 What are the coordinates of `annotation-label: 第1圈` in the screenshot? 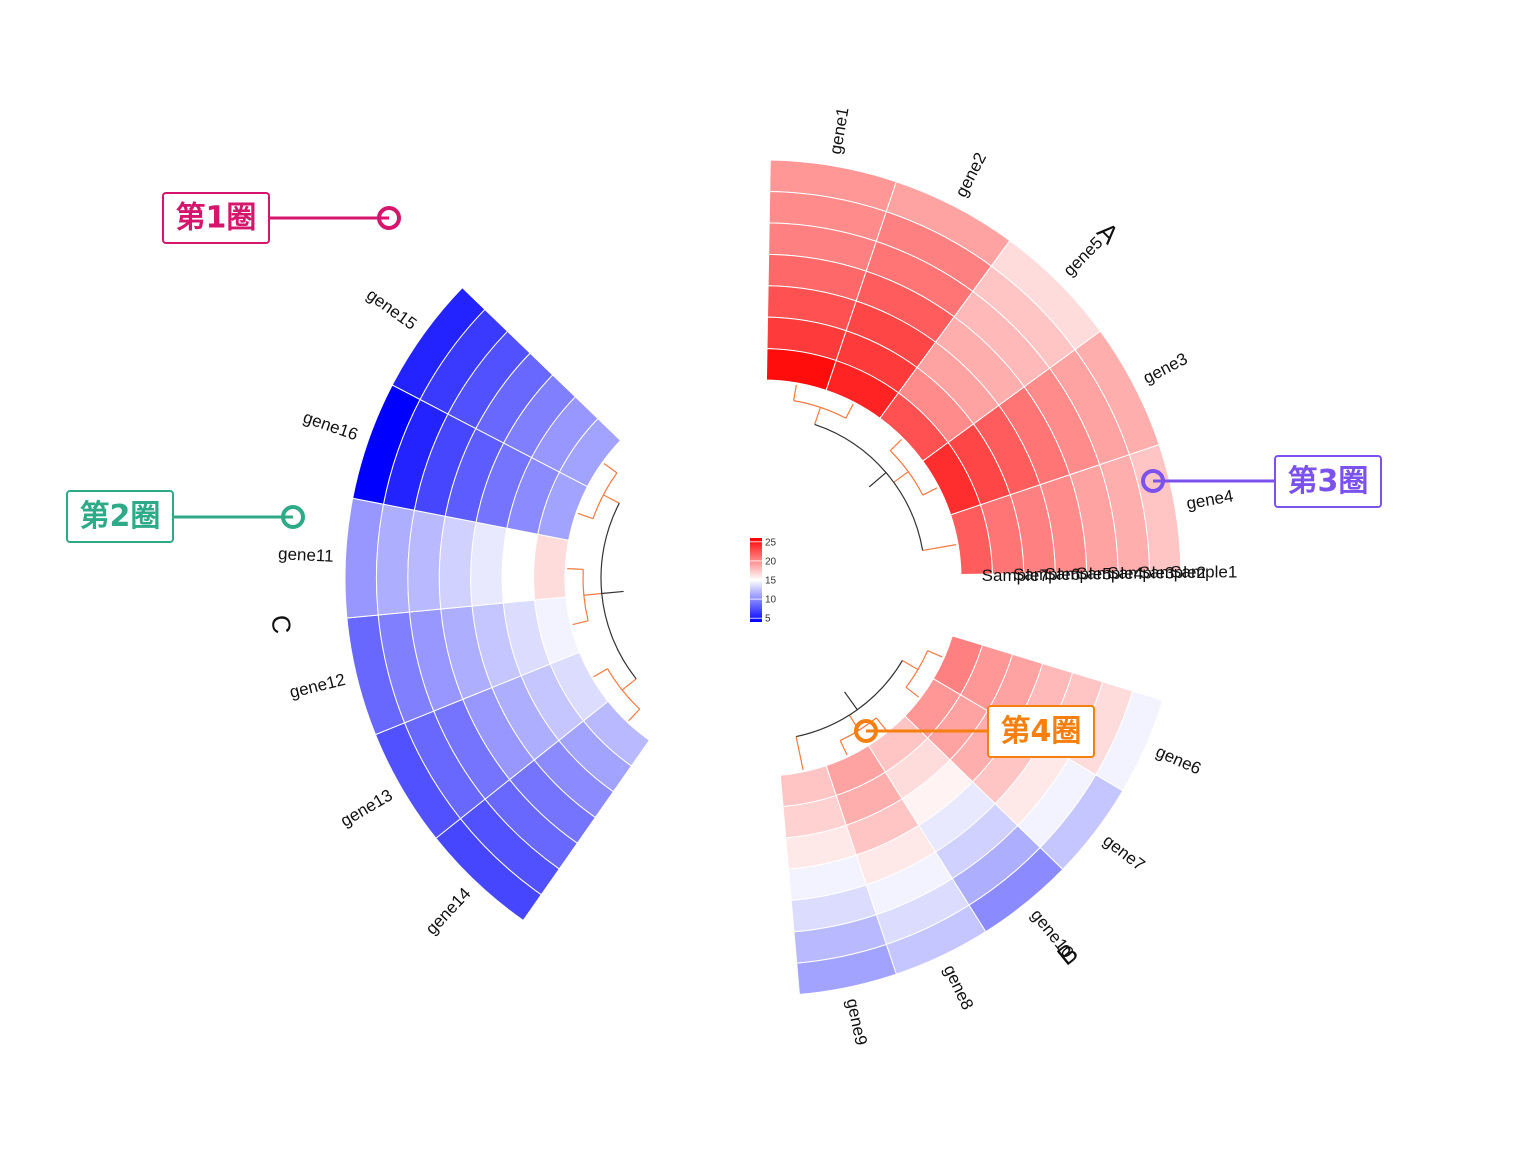 It's located at (216, 218).